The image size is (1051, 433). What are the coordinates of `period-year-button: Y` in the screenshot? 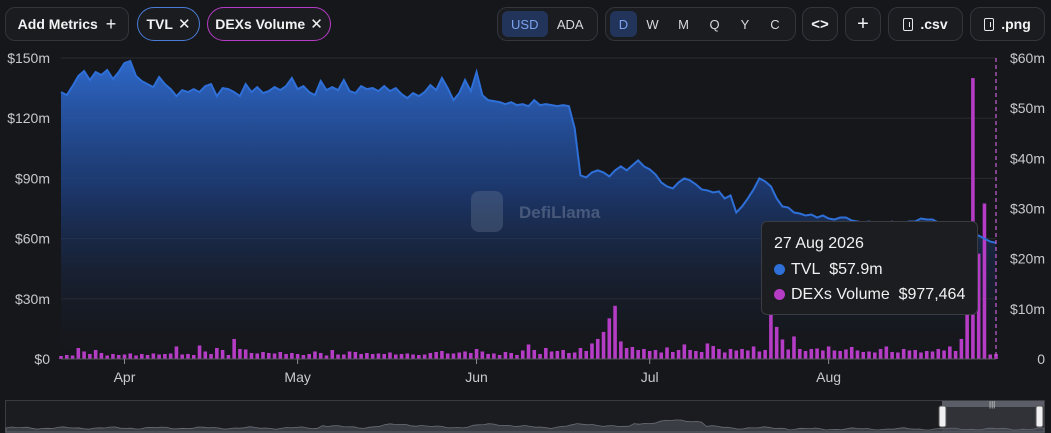 It's located at (745, 24).